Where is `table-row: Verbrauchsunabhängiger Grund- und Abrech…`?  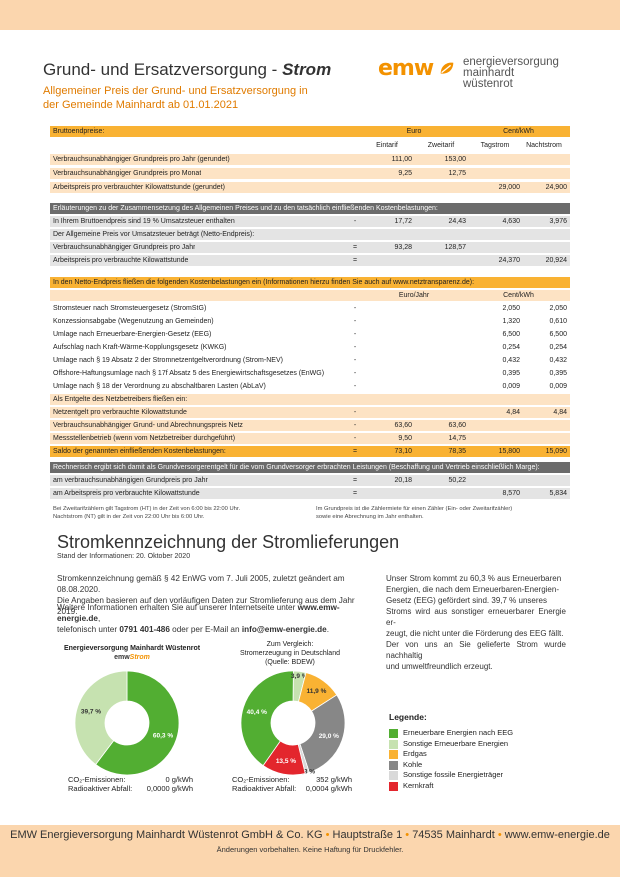
table-row: Verbrauchsunabhängiger Grund- und Abrech… is located at coordinates (310, 425).